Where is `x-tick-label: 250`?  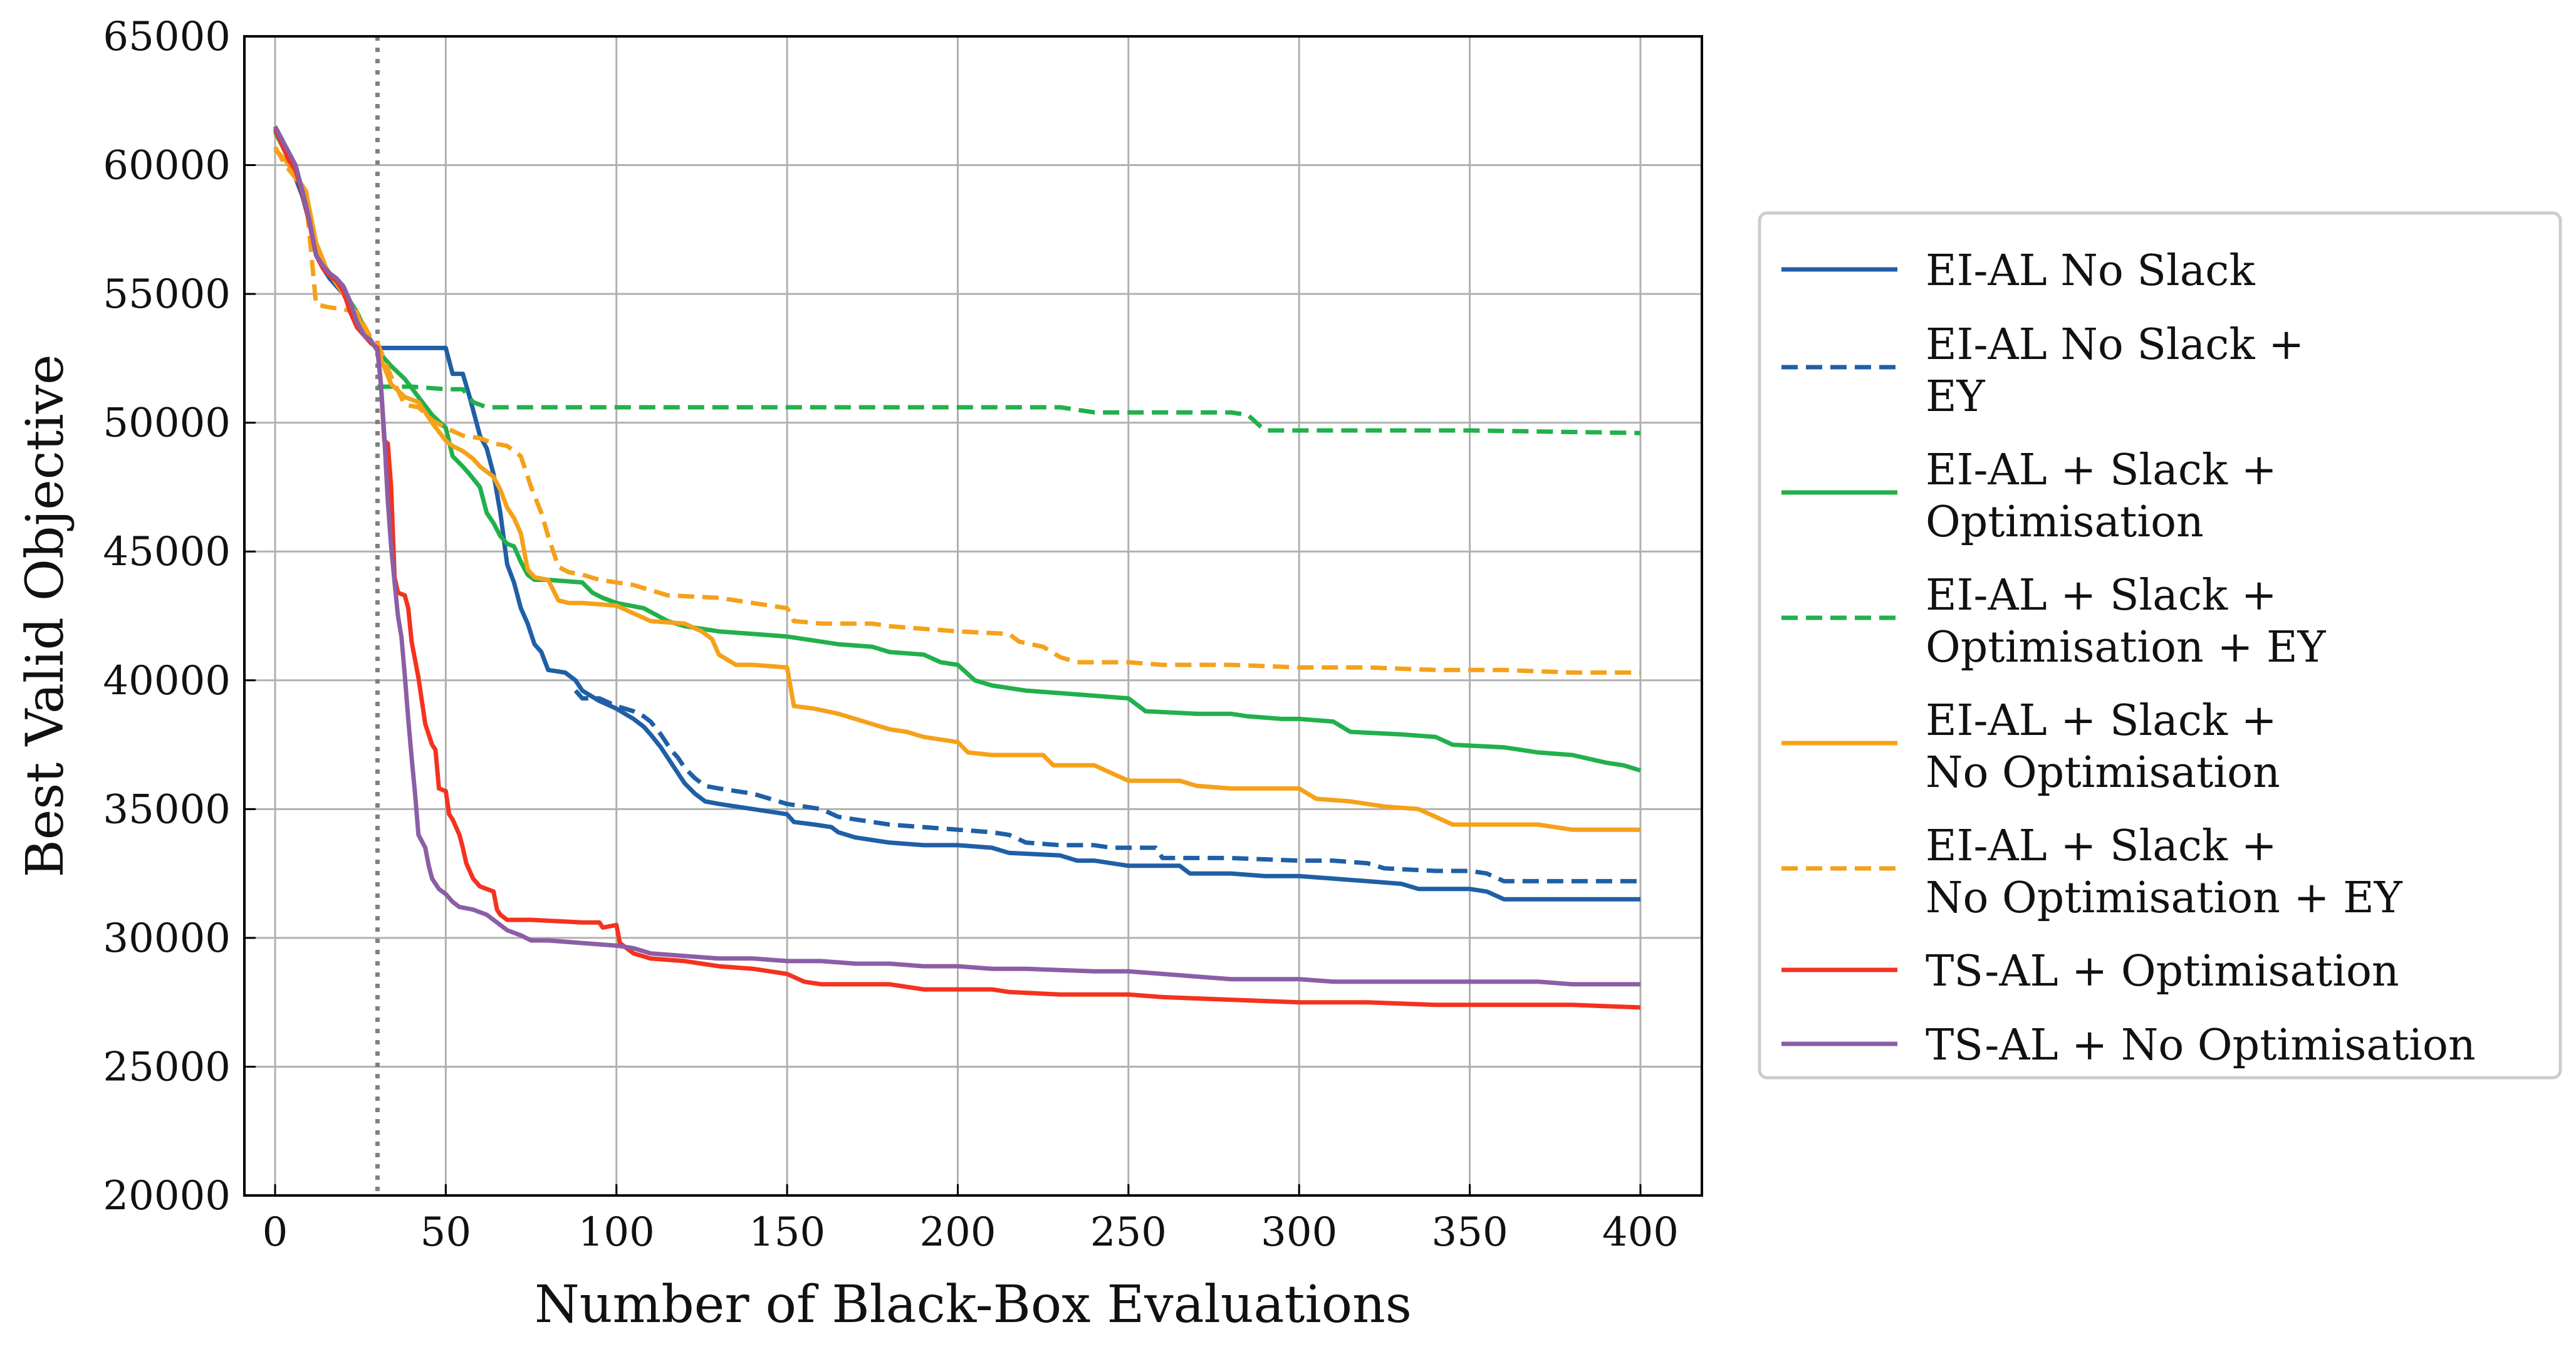 x-tick-label: 250 is located at coordinates (1128, 1232).